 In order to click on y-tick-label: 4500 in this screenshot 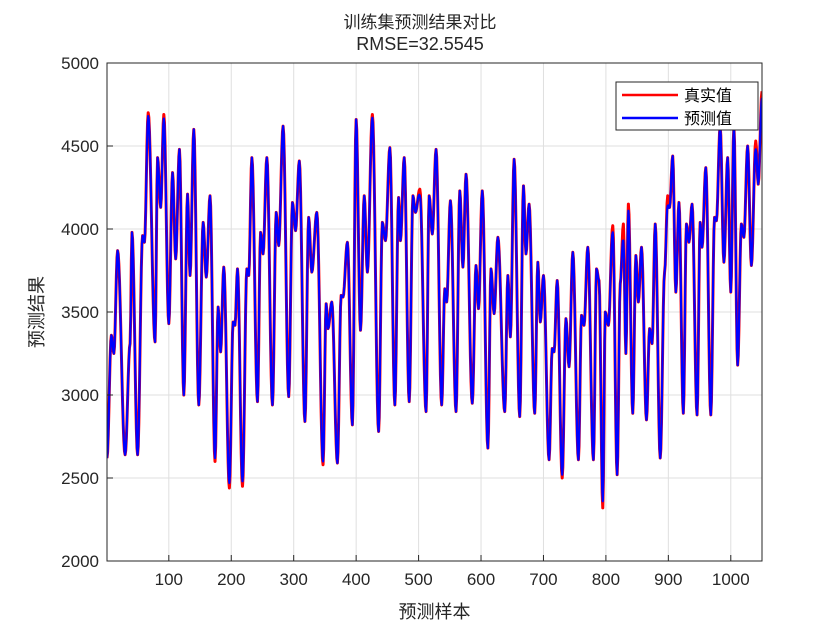, I will do `click(80, 146)`.